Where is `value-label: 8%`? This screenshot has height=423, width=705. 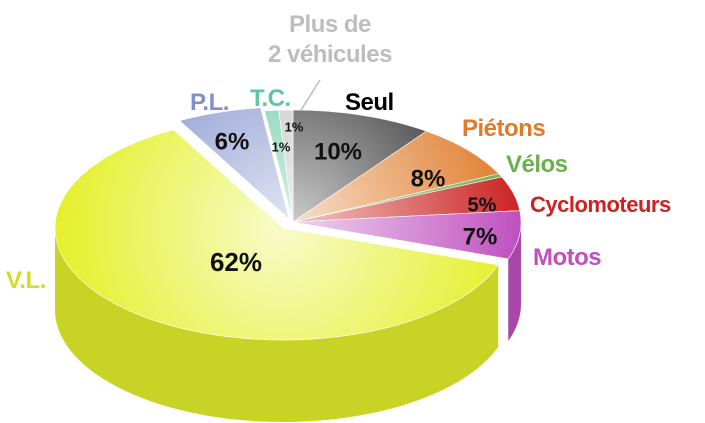
value-label: 8% is located at coordinates (428, 178).